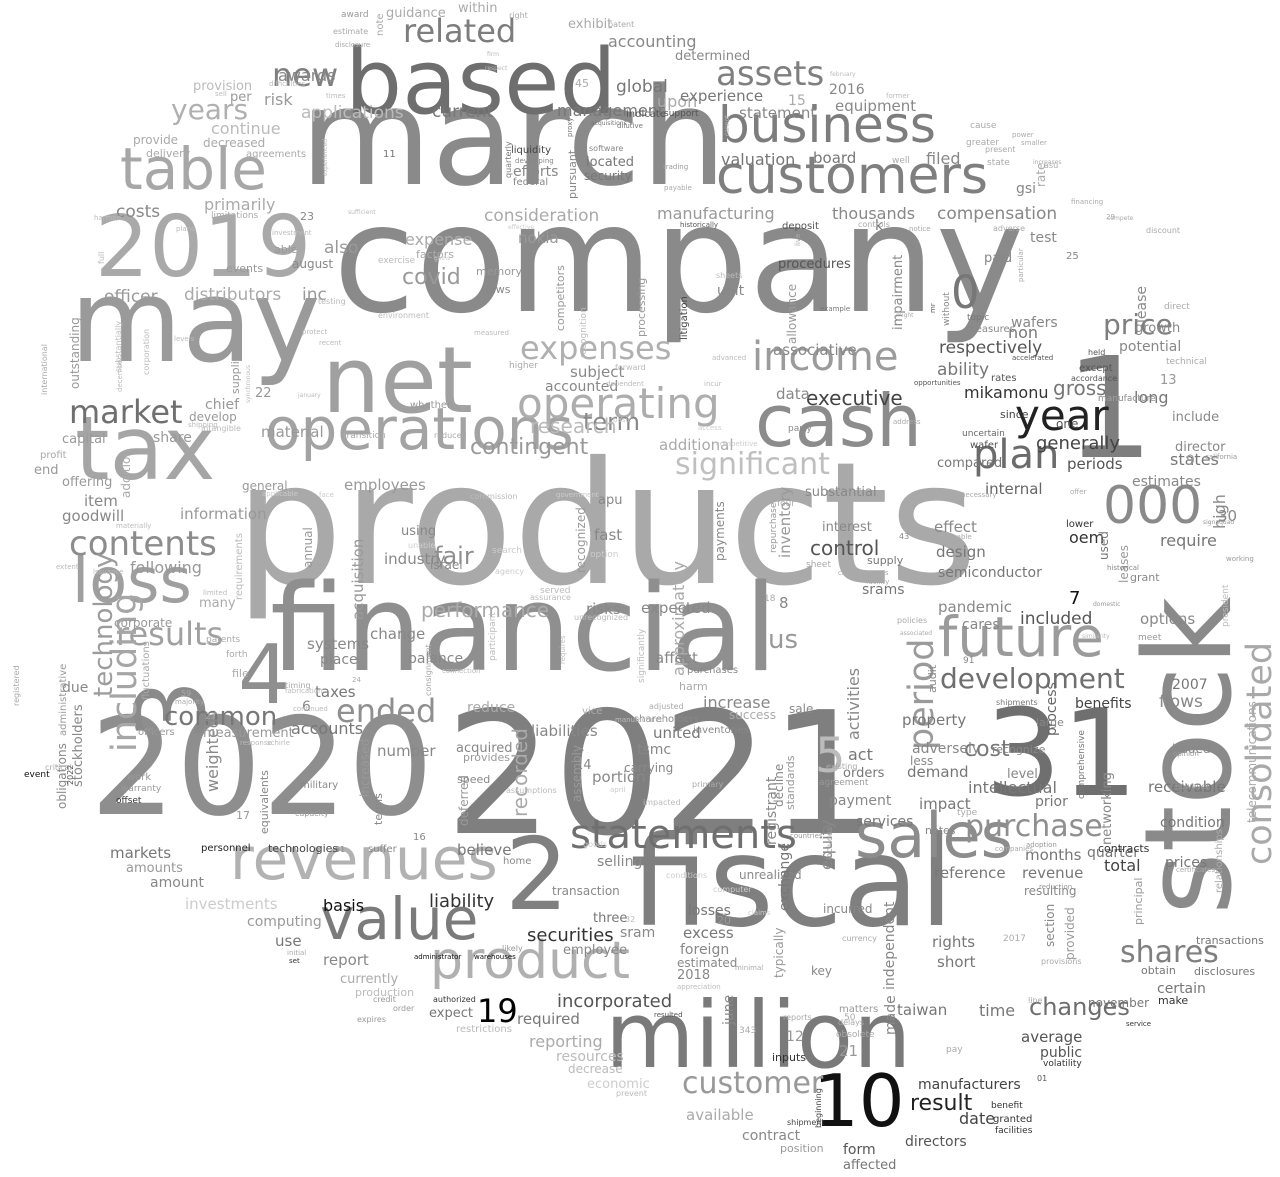  What do you see at coordinates (622, 420) in the screenshot?
I see `cloud-word-basic: basic` at bounding box center [622, 420].